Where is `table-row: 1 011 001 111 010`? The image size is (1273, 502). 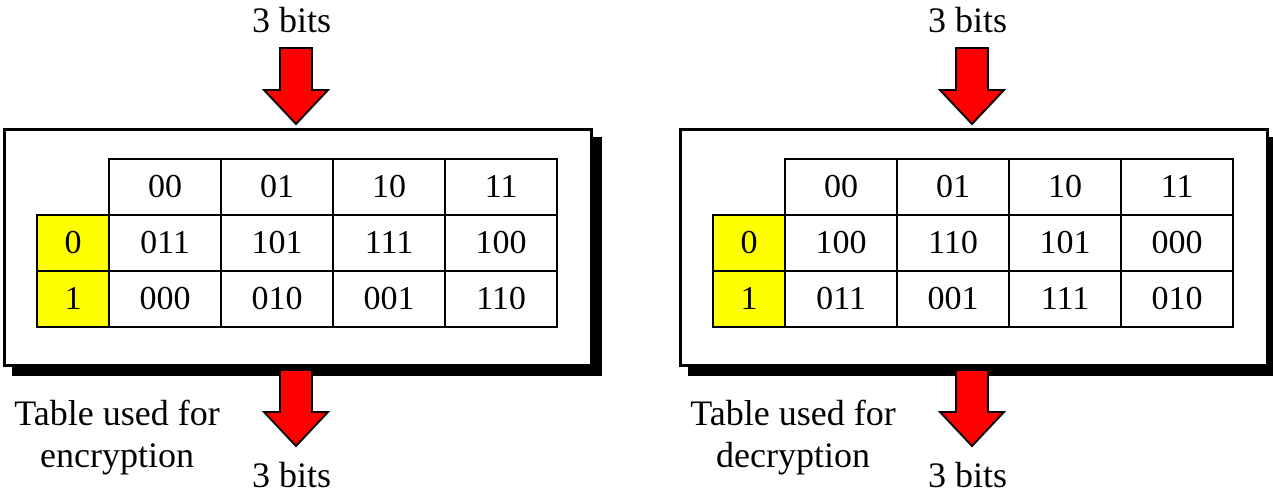 table-row: 1 011 001 111 010 is located at coordinates (973, 299).